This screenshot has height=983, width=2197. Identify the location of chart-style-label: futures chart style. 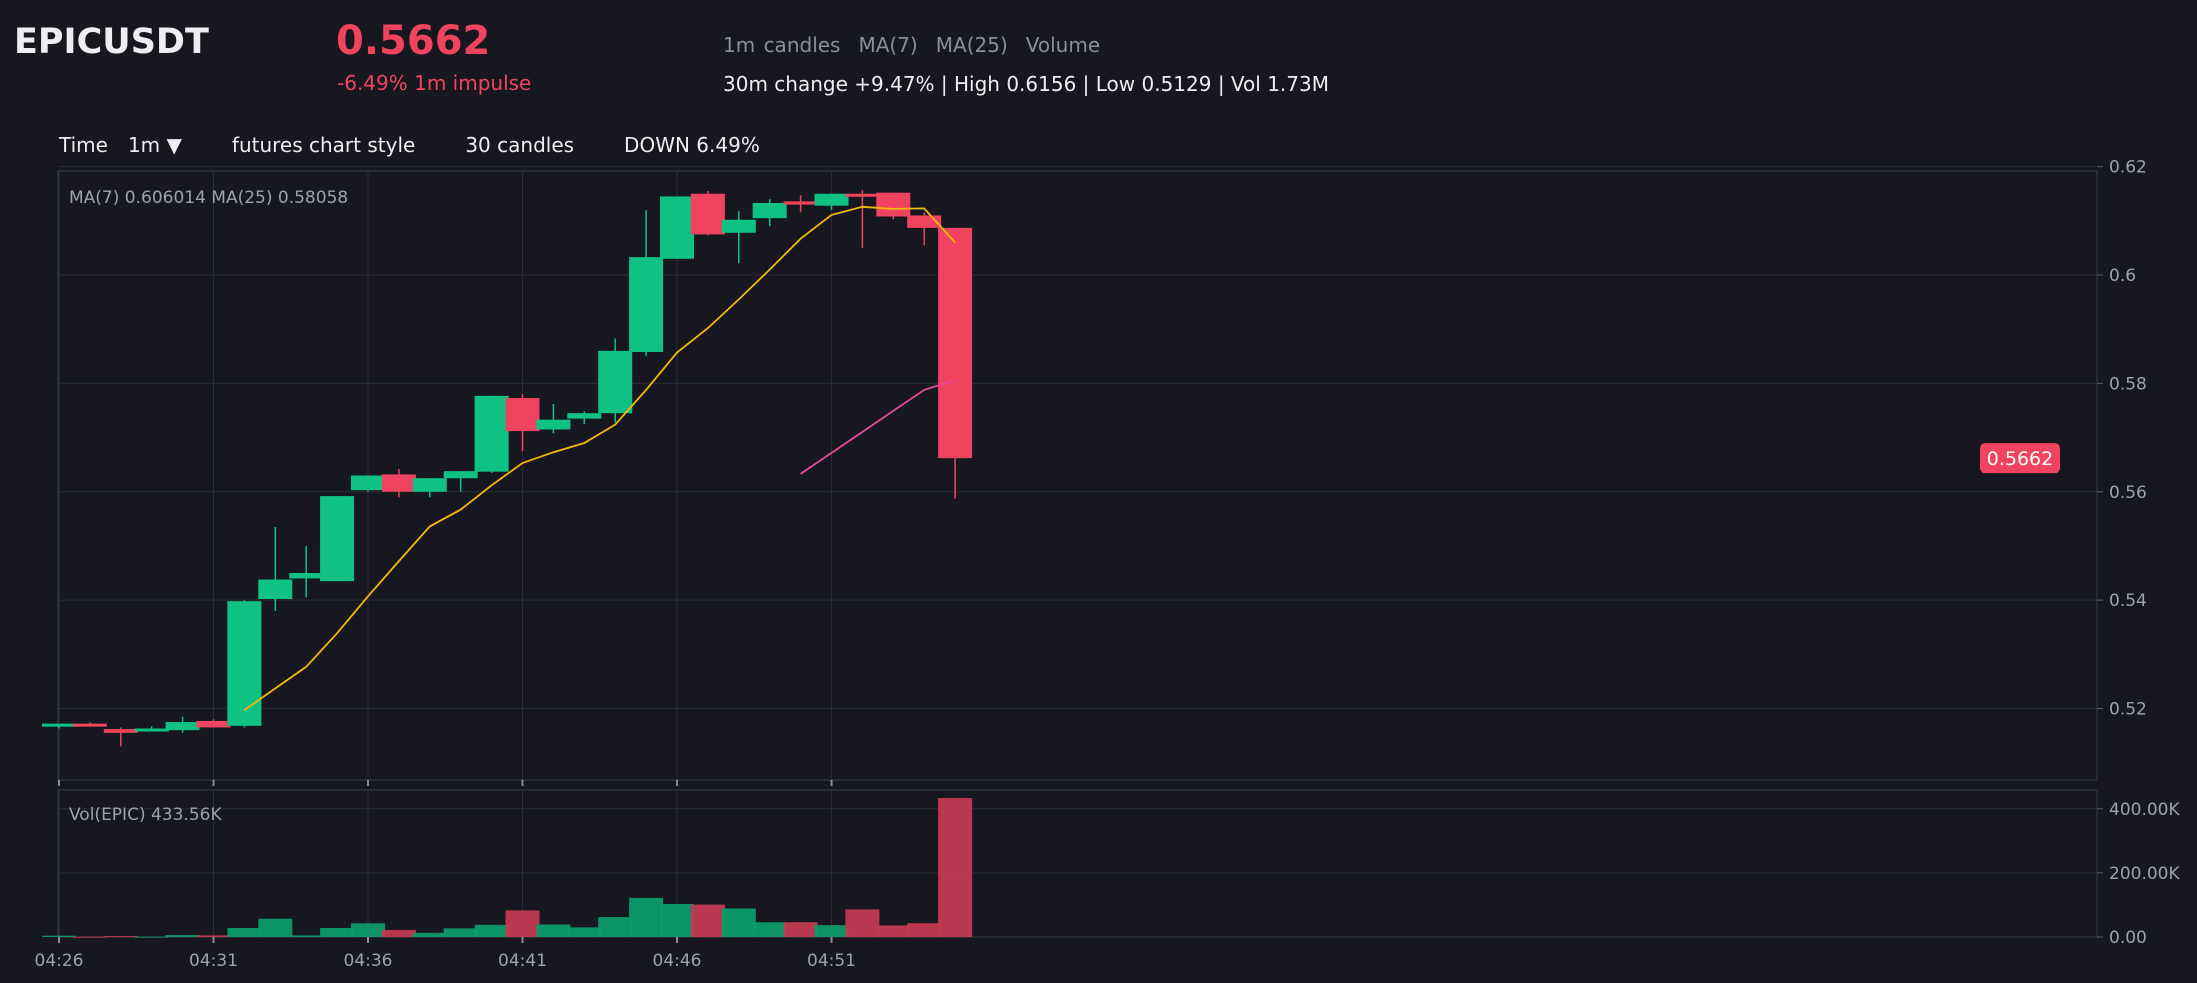
(323, 145).